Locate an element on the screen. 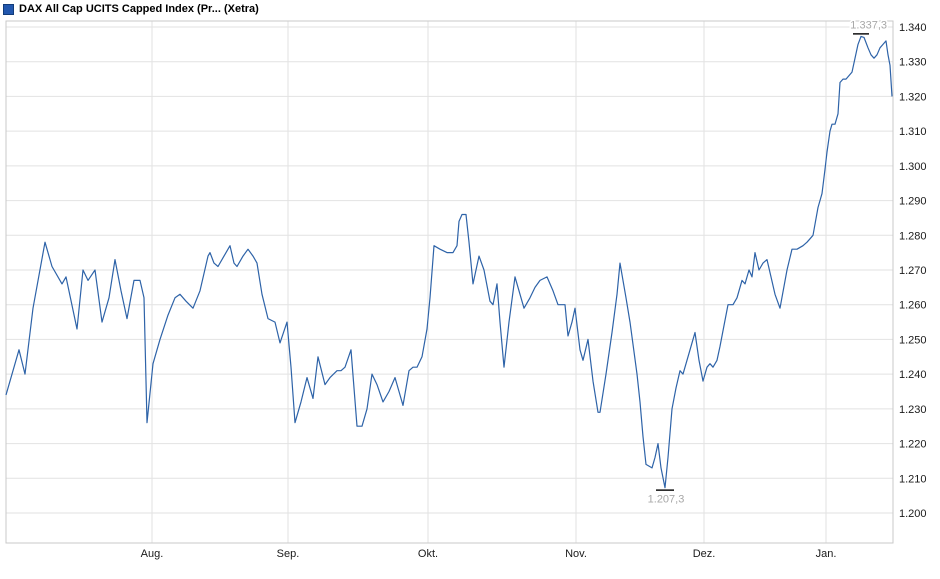  series-color-swatch-icon is located at coordinates (8, 9).